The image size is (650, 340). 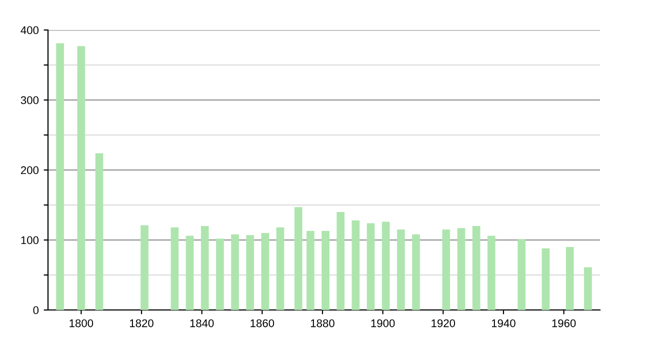 I want to click on x-tick-label: 1880, so click(x=322, y=323).